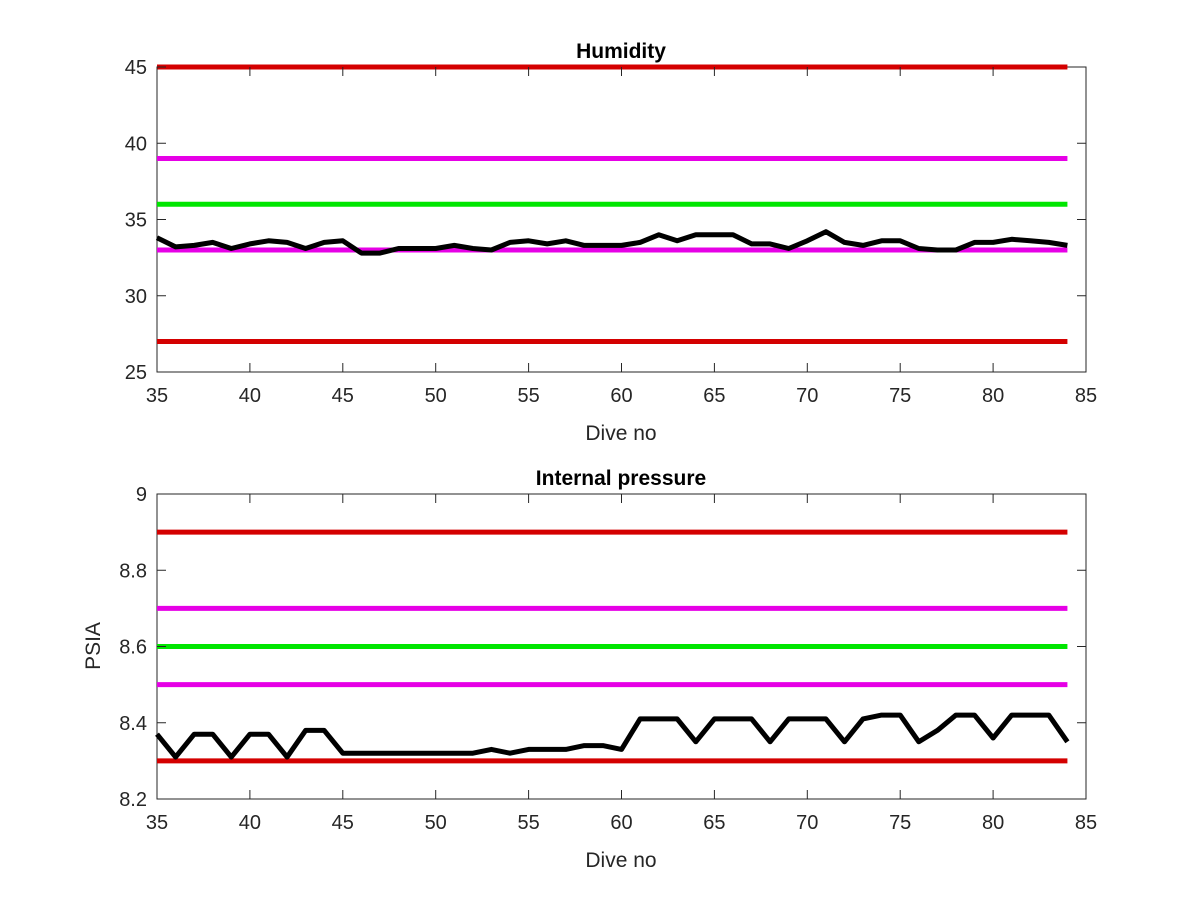 Image resolution: width=1200 pixels, height=900 pixels. What do you see at coordinates (136, 144) in the screenshot?
I see `humidity-y-tick-label: 40` at bounding box center [136, 144].